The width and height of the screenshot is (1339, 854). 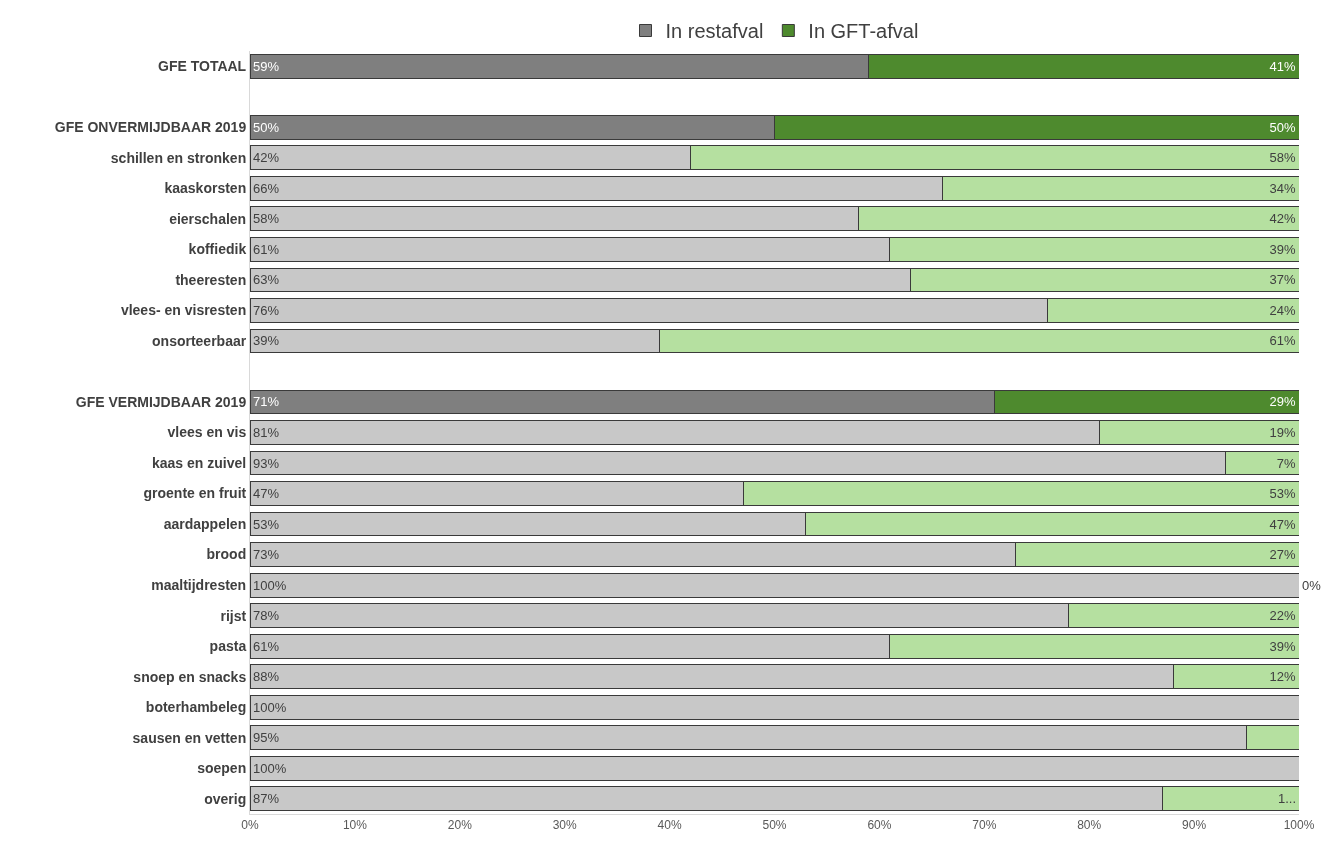 What do you see at coordinates (205, 523) in the screenshot?
I see `y-tick-label: aardappelen` at bounding box center [205, 523].